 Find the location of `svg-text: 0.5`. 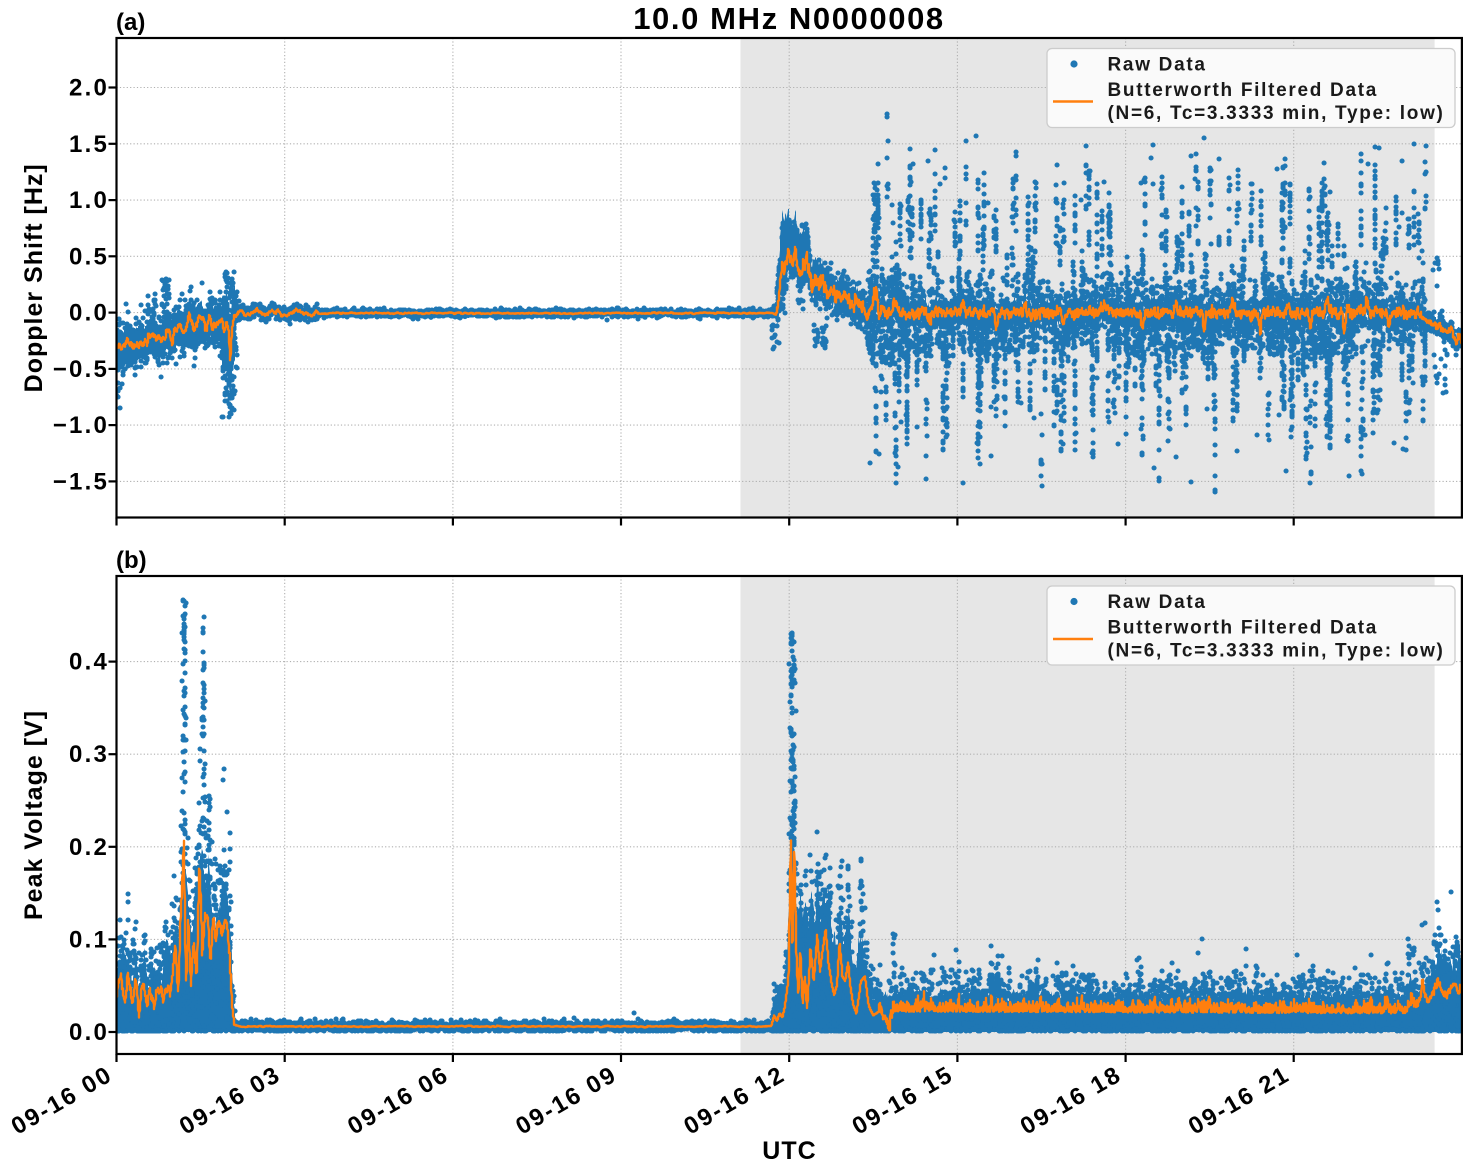

svg-text: 0.5 is located at coordinates (89, 256).